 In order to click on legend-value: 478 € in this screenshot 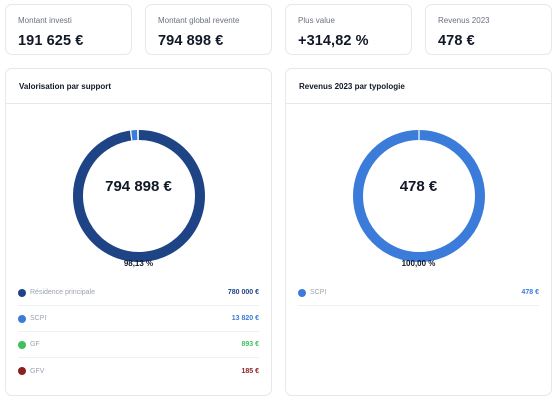, I will do `click(530, 292)`.